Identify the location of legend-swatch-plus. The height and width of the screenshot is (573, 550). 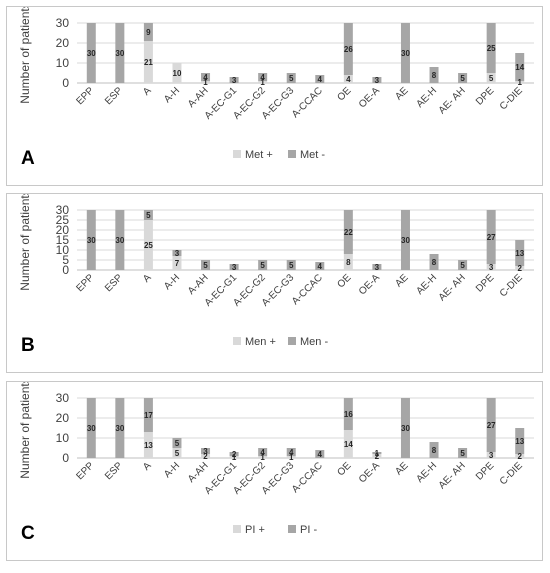
(237, 341).